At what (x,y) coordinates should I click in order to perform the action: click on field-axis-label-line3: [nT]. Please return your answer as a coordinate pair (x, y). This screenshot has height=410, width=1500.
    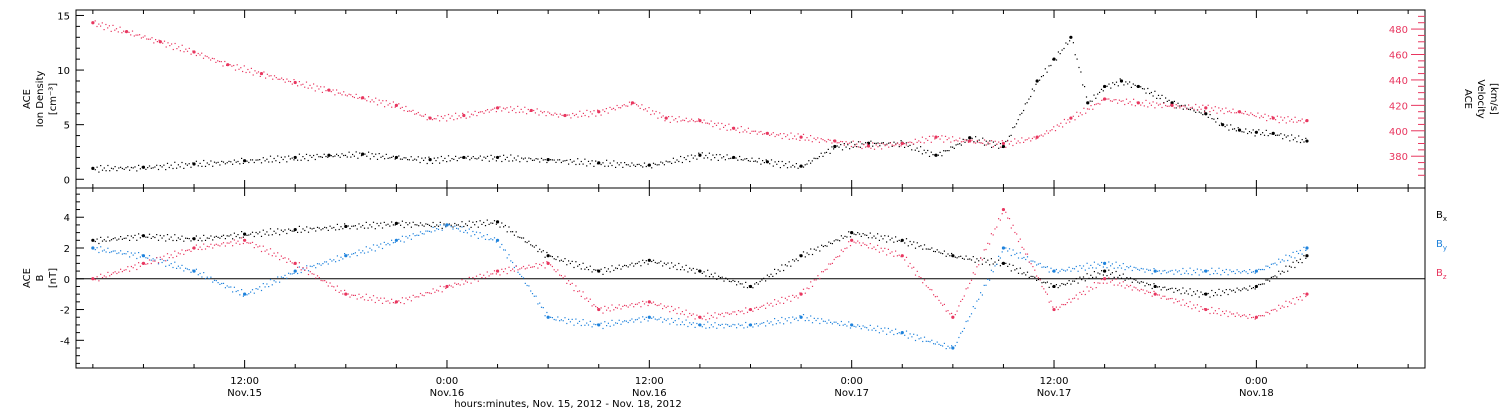
    Looking at the image, I should click on (53, 278).